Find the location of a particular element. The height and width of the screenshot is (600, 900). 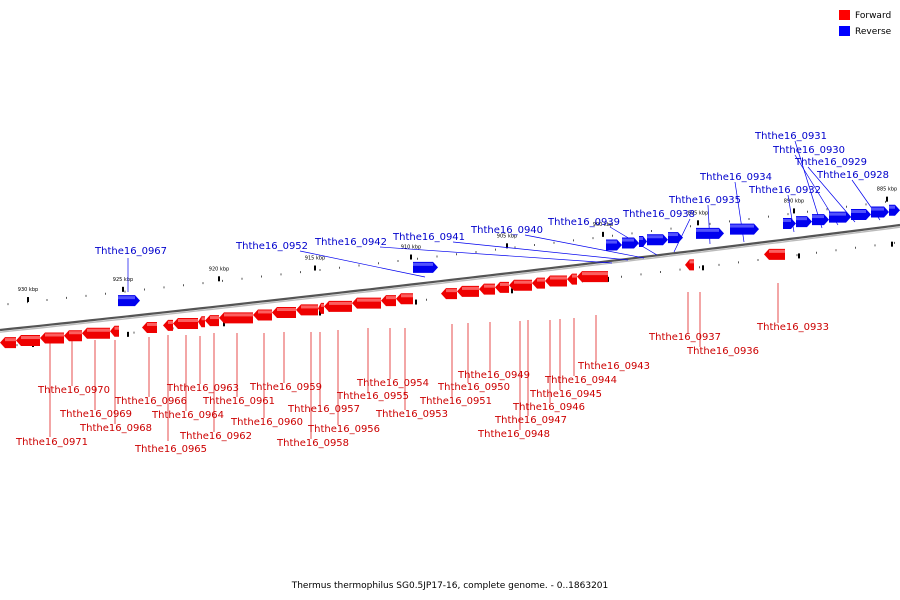

legend-forward-label: Forward is located at coordinates (873, 16).